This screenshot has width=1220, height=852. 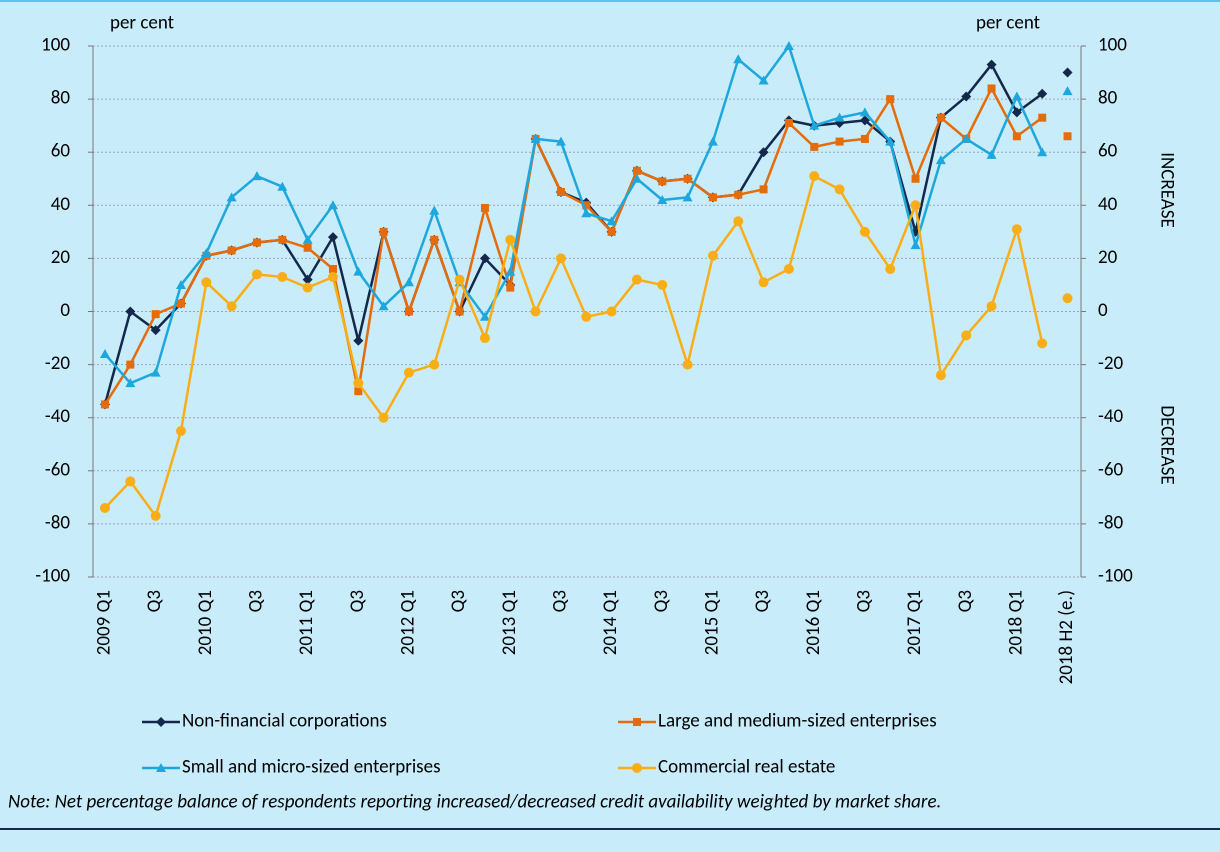 I want to click on y2-tick-label: 40, so click(x=1108, y=204).